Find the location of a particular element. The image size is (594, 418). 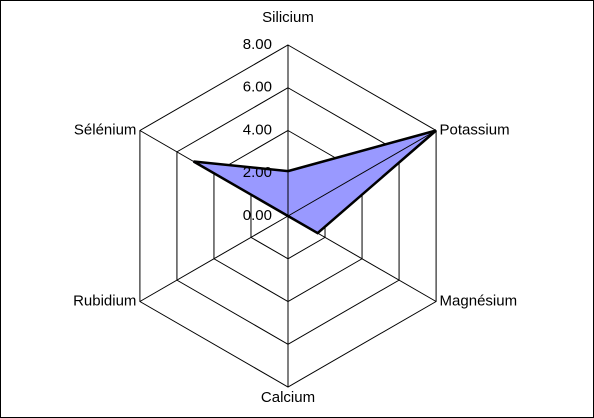

y-tick-label: 6.00 is located at coordinates (257, 87).